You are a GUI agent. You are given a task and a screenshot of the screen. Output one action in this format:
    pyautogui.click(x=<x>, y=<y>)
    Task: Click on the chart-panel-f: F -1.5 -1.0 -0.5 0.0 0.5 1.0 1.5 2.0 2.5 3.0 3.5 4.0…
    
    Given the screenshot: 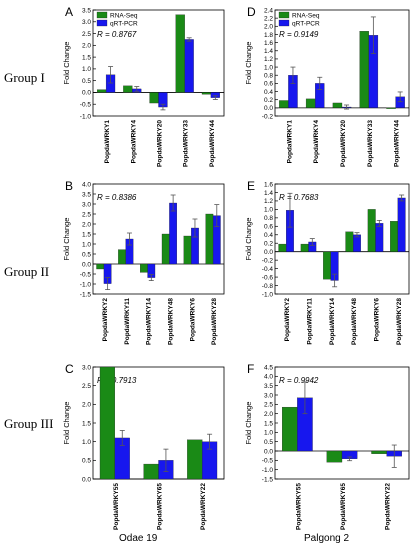 What is the action you would take?
    pyautogui.click(x=327, y=446)
    